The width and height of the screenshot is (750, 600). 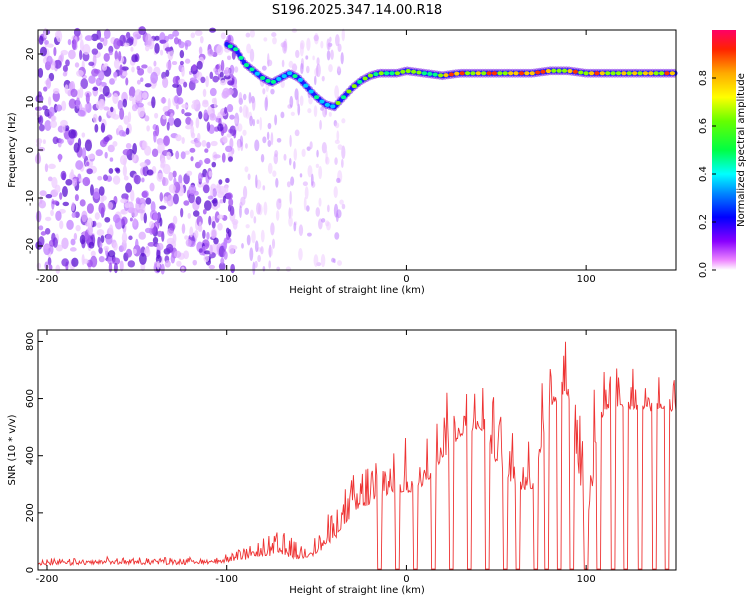 I want to click on colorbar-tick-label: 0.8, so click(x=703, y=78).